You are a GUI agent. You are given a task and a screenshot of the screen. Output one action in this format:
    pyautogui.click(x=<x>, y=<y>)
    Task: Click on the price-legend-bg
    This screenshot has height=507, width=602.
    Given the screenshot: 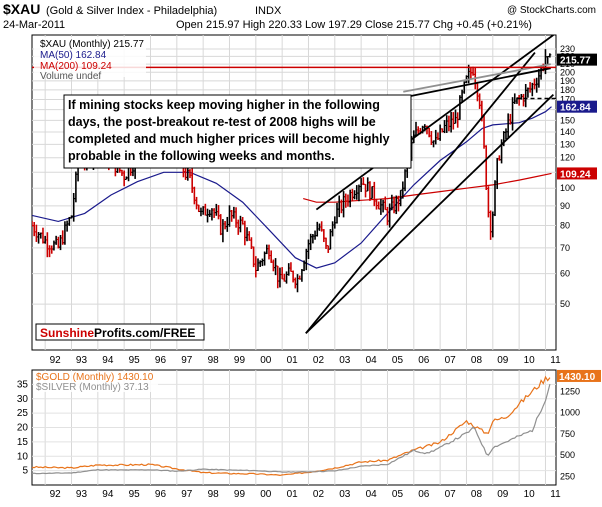 What is the action you would take?
    pyautogui.click(x=90, y=57)
    